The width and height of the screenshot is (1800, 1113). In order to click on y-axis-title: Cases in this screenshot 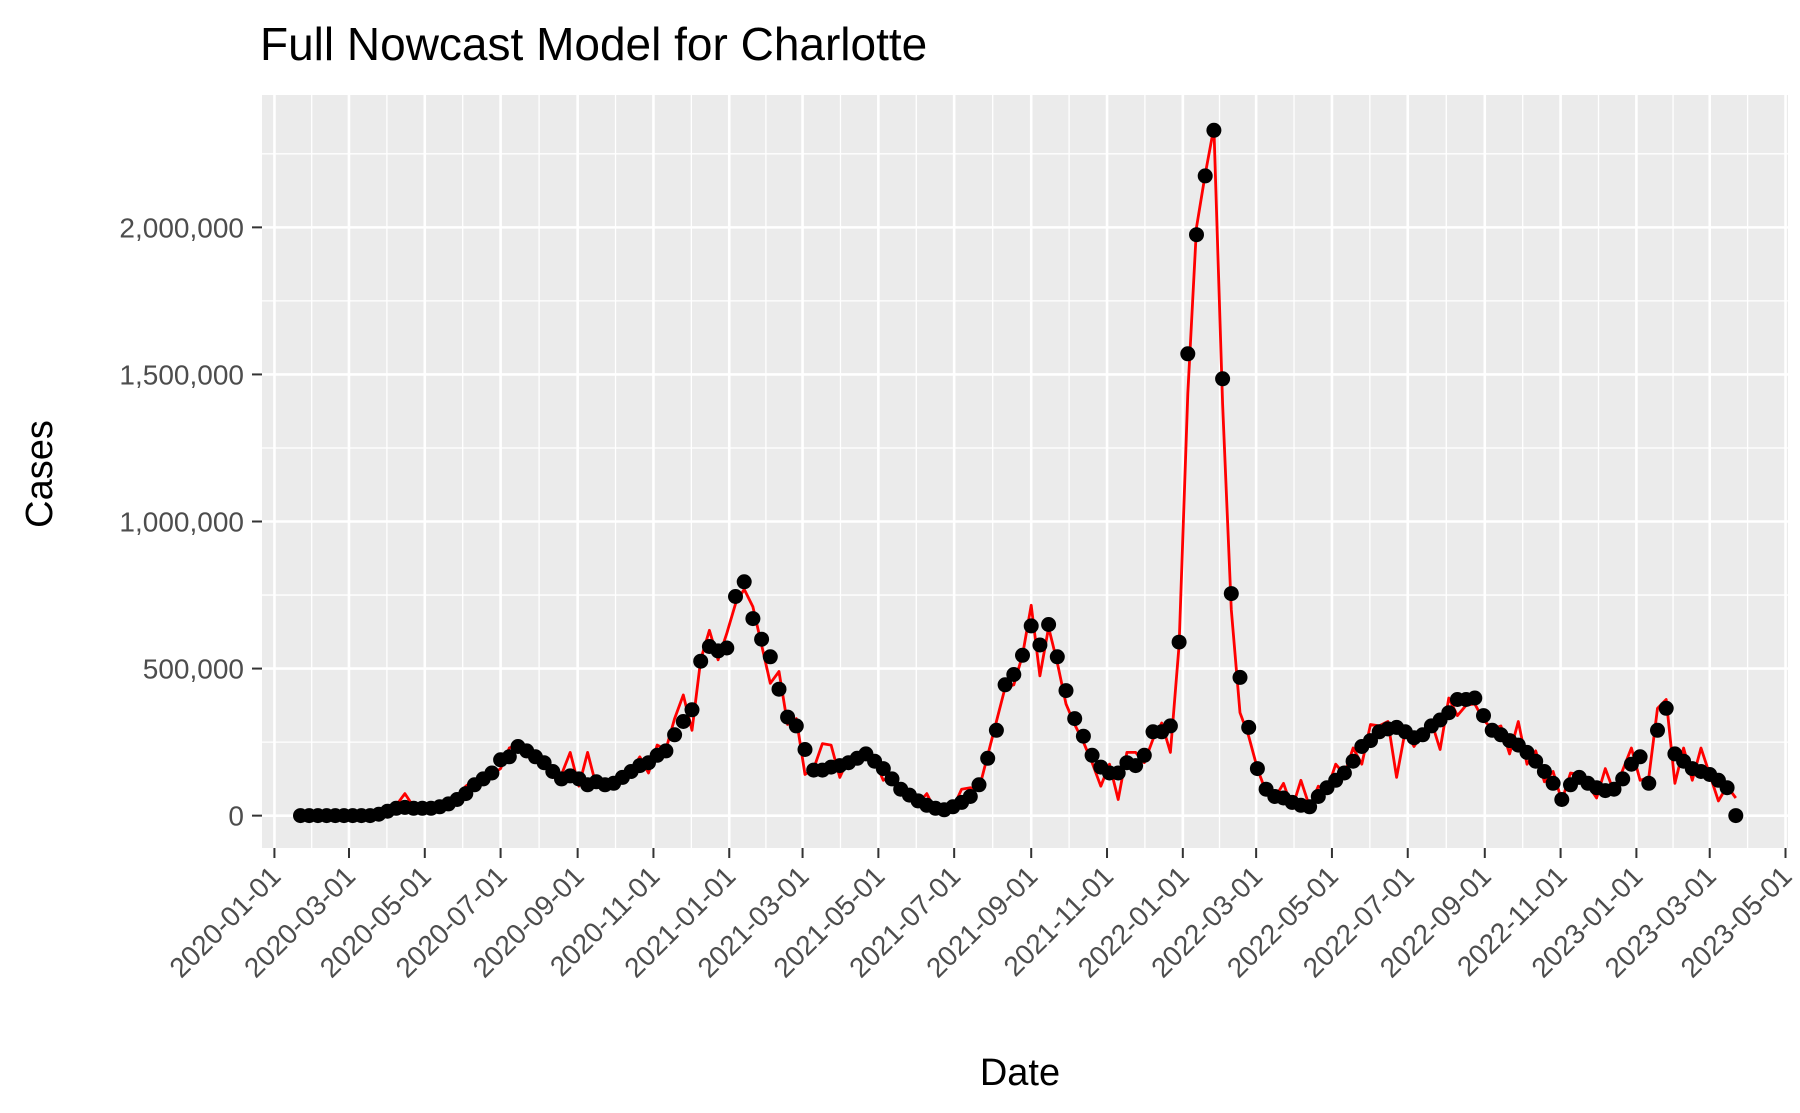, I will do `click(40, 474)`.